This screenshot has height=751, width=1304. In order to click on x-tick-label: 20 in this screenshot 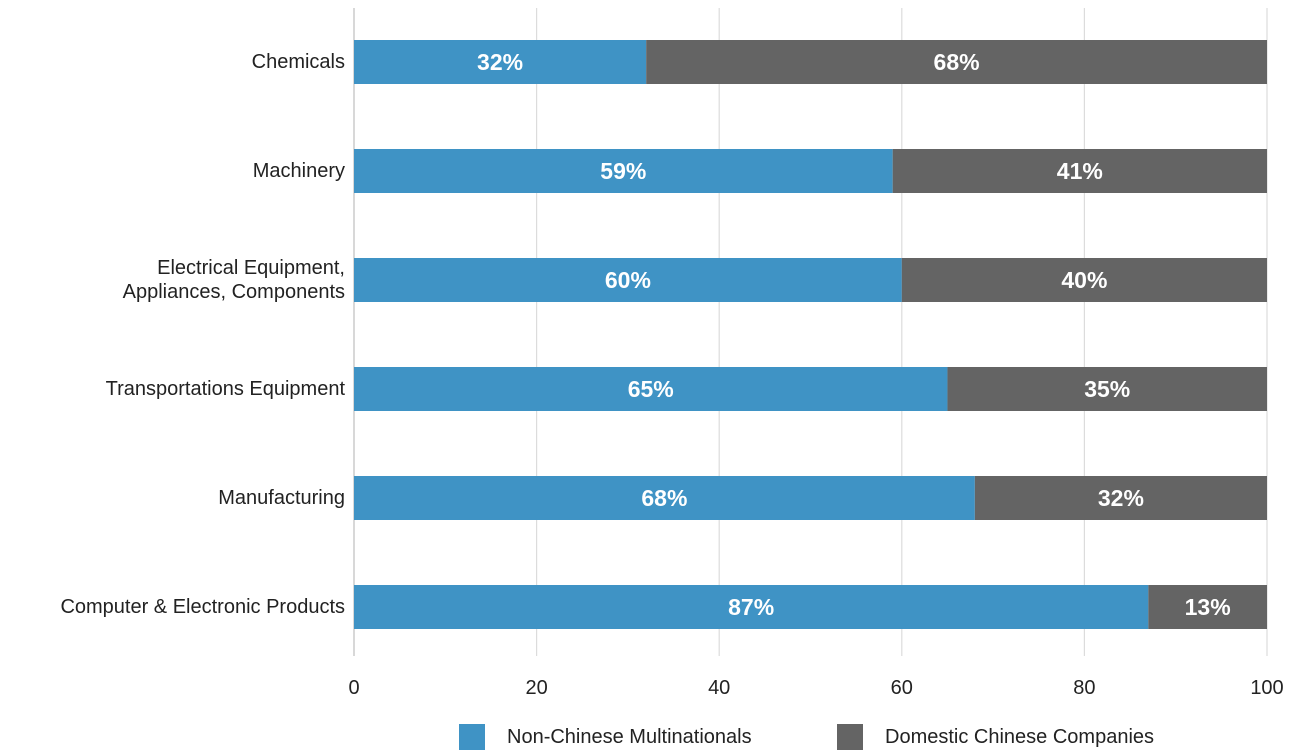, I will do `click(536, 688)`.